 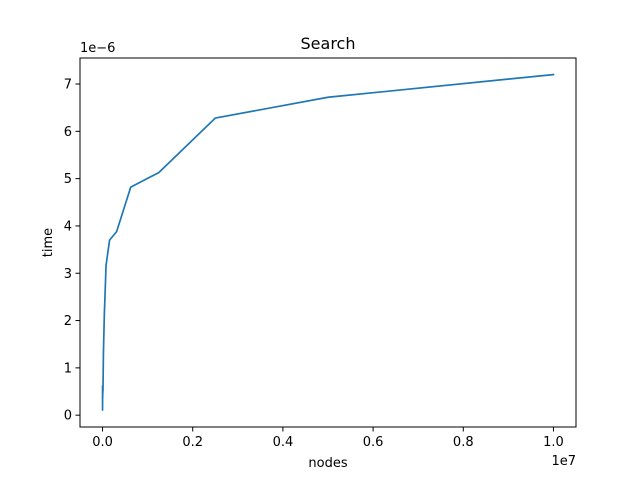 I want to click on y-axis-ticks: 0 1 2 3 4 5 6 7, so click(x=72, y=251).